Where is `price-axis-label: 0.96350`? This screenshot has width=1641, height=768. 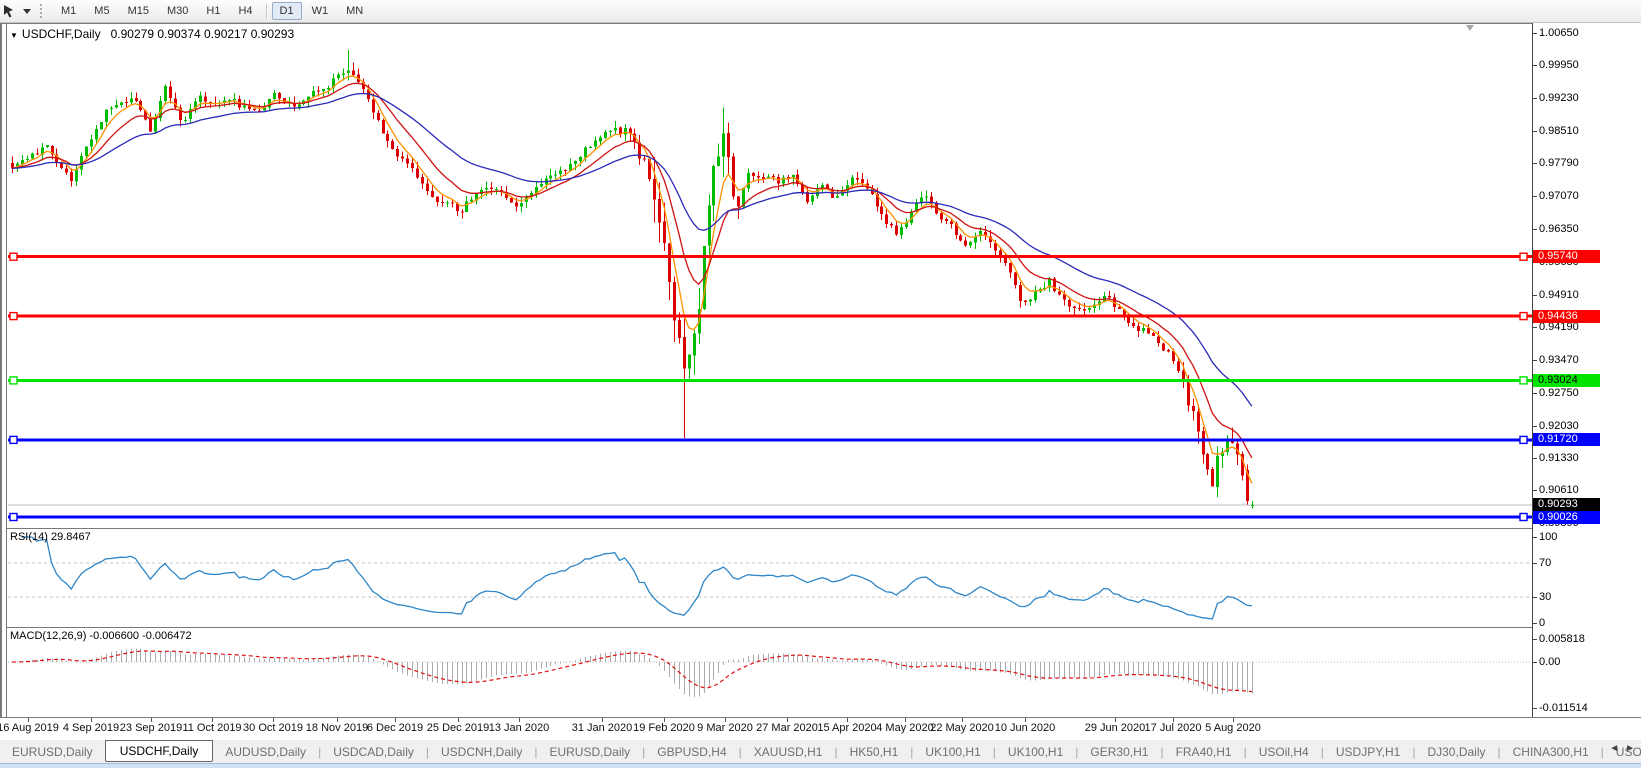 price-axis-label: 0.96350 is located at coordinates (1559, 229).